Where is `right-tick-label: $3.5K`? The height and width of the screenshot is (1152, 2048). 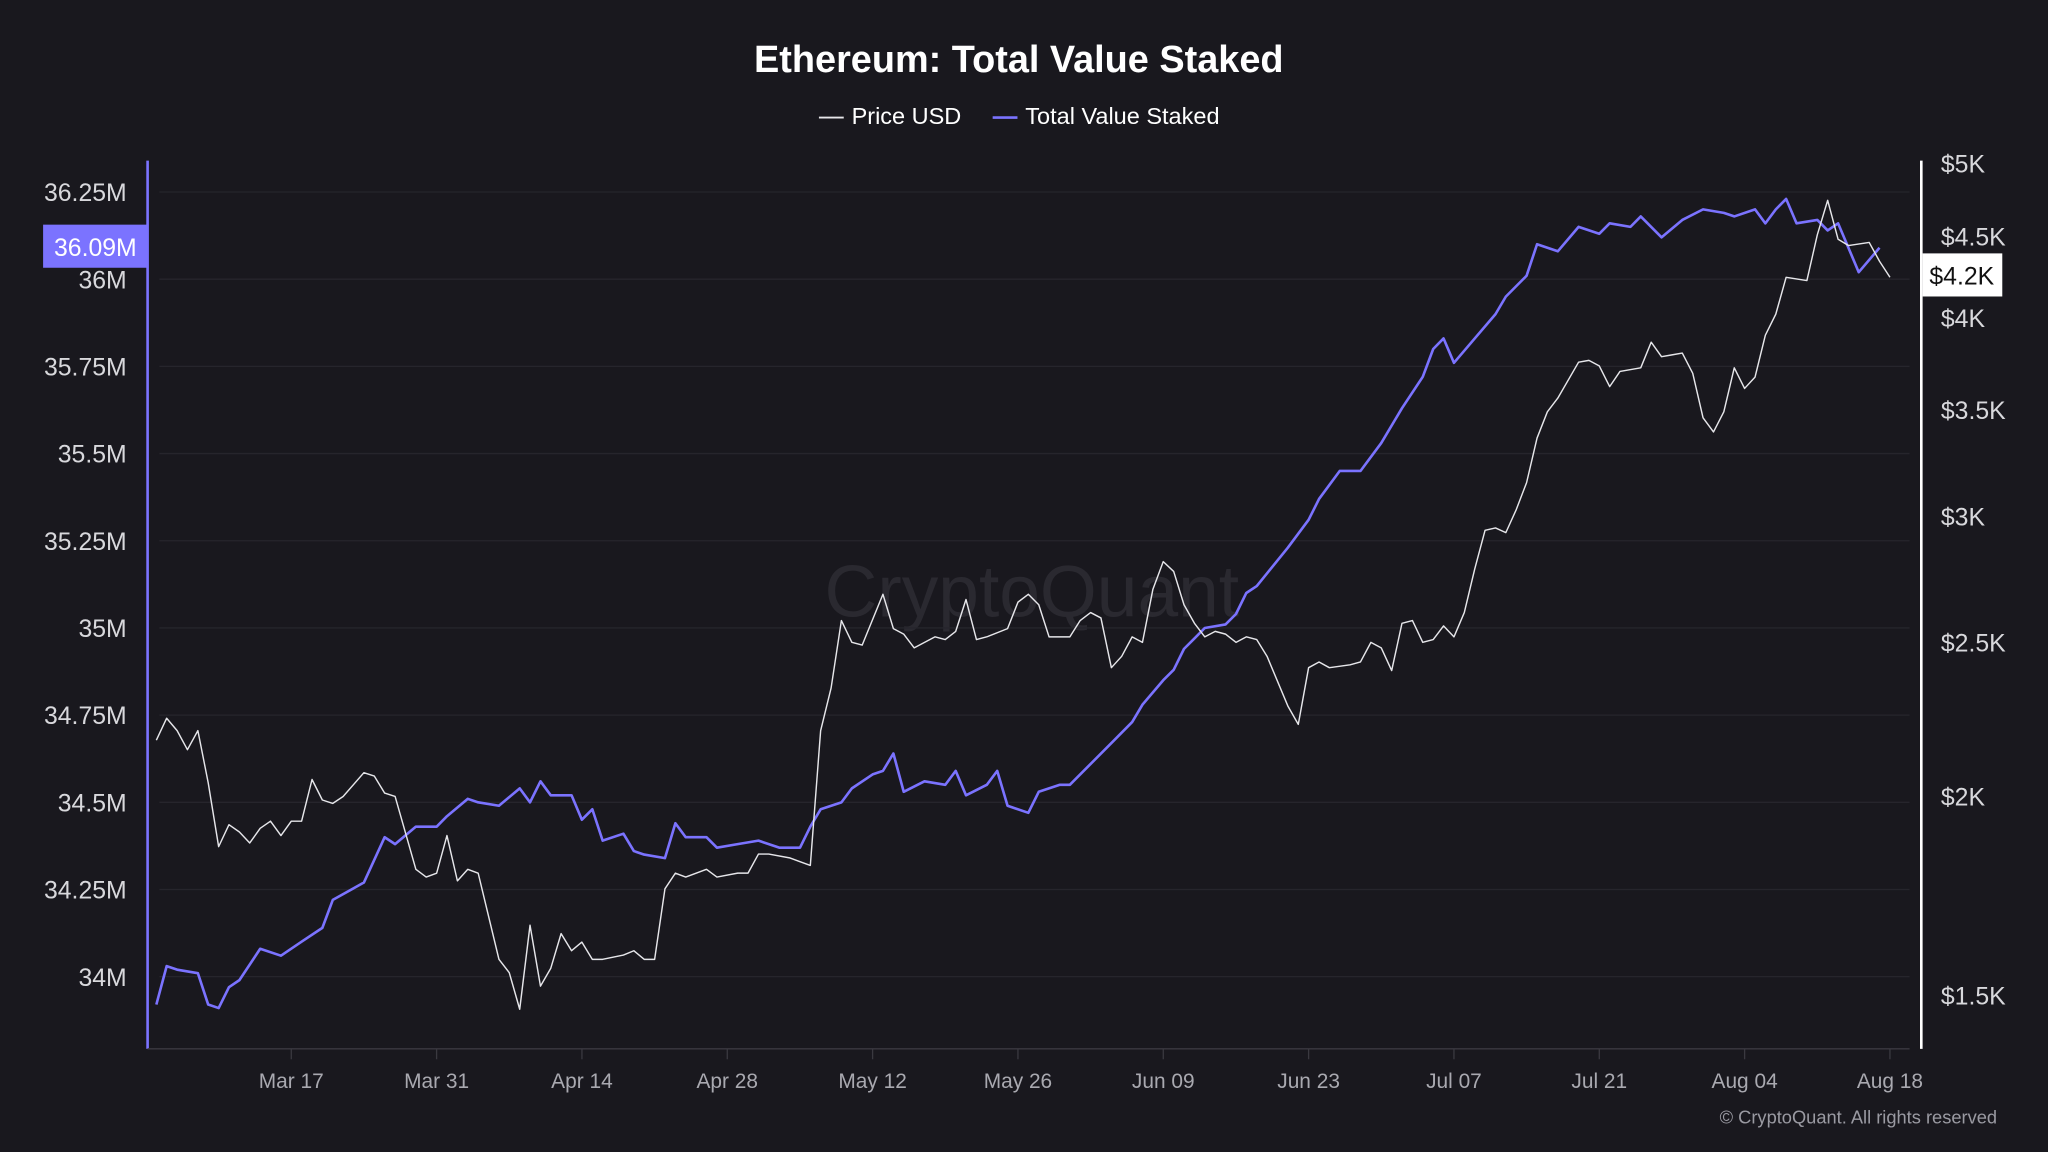
right-tick-label: $3.5K is located at coordinates (1973, 411).